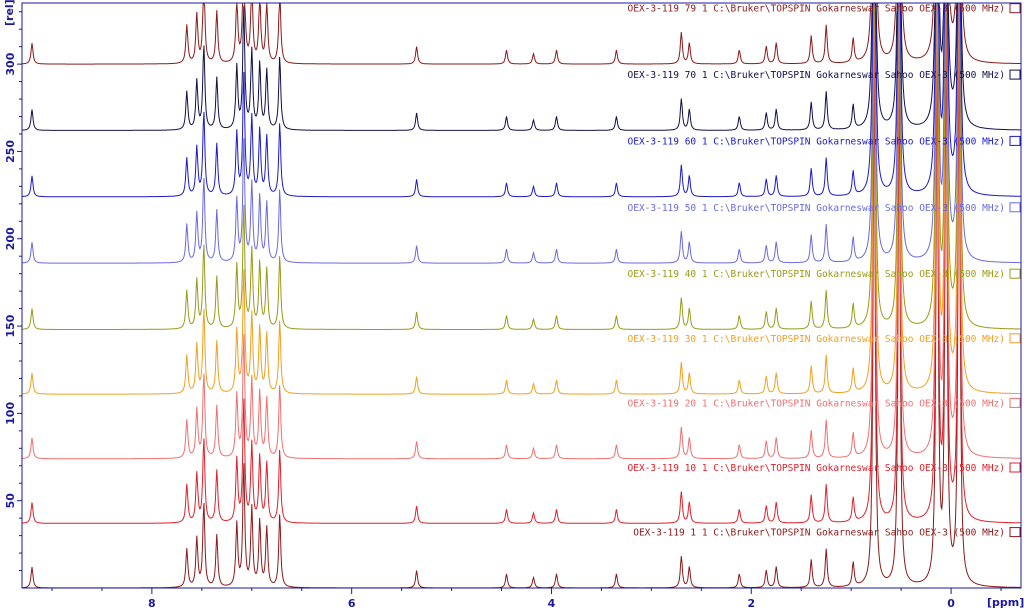  What do you see at coordinates (152, 603) in the screenshot?
I see `x-tick-label: 8` at bounding box center [152, 603].